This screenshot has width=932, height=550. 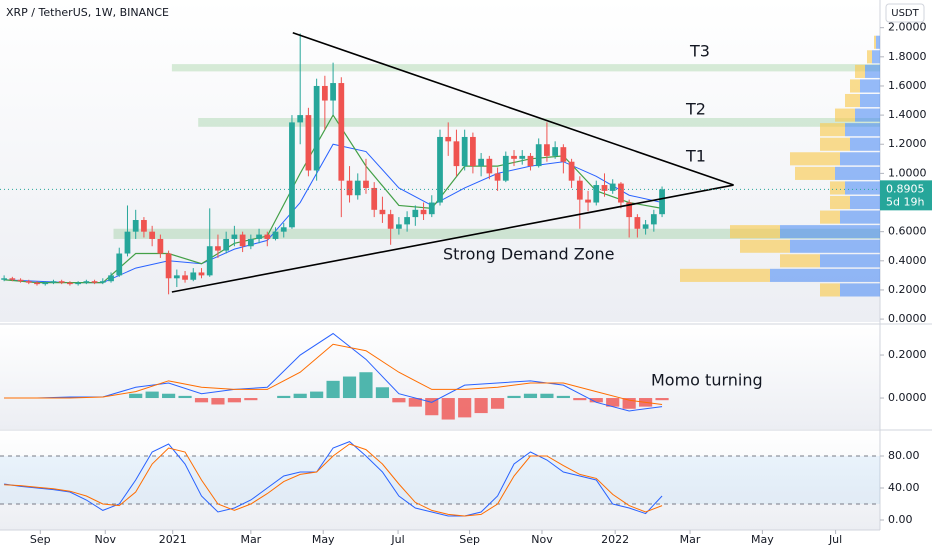 What do you see at coordinates (323, 539) in the screenshot?
I see `x-tick-label: May` at bounding box center [323, 539].